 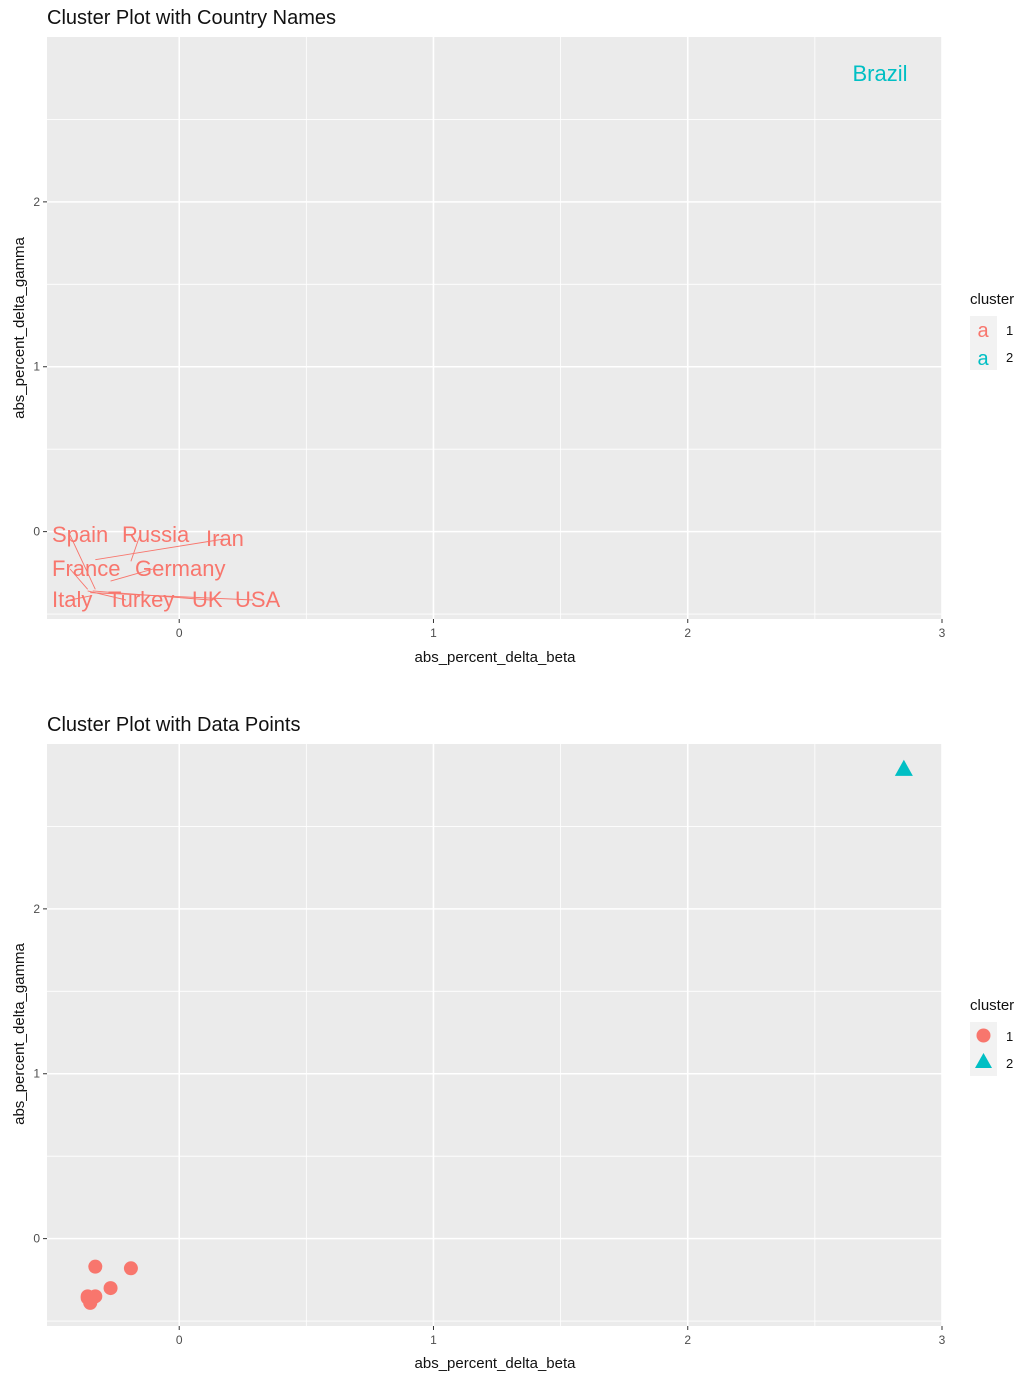 I want to click on country-label-russia: Russia, so click(x=156, y=534).